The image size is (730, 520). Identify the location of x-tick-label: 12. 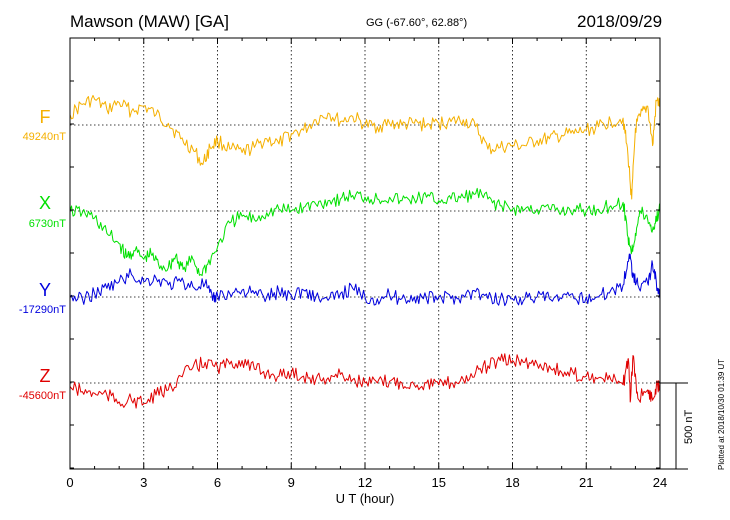
(365, 482).